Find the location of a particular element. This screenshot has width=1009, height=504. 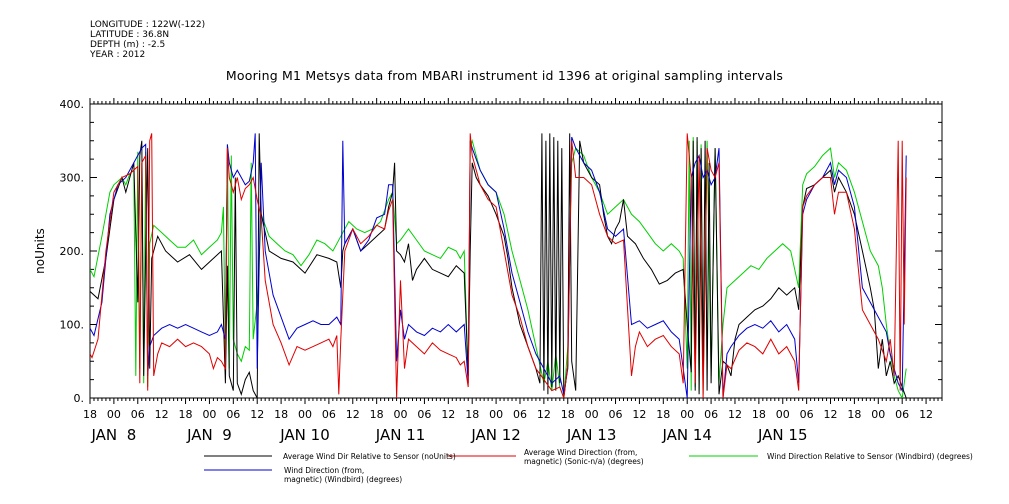

longitude-label: LONGITUDE : 122W(-122) is located at coordinates (148, 25).